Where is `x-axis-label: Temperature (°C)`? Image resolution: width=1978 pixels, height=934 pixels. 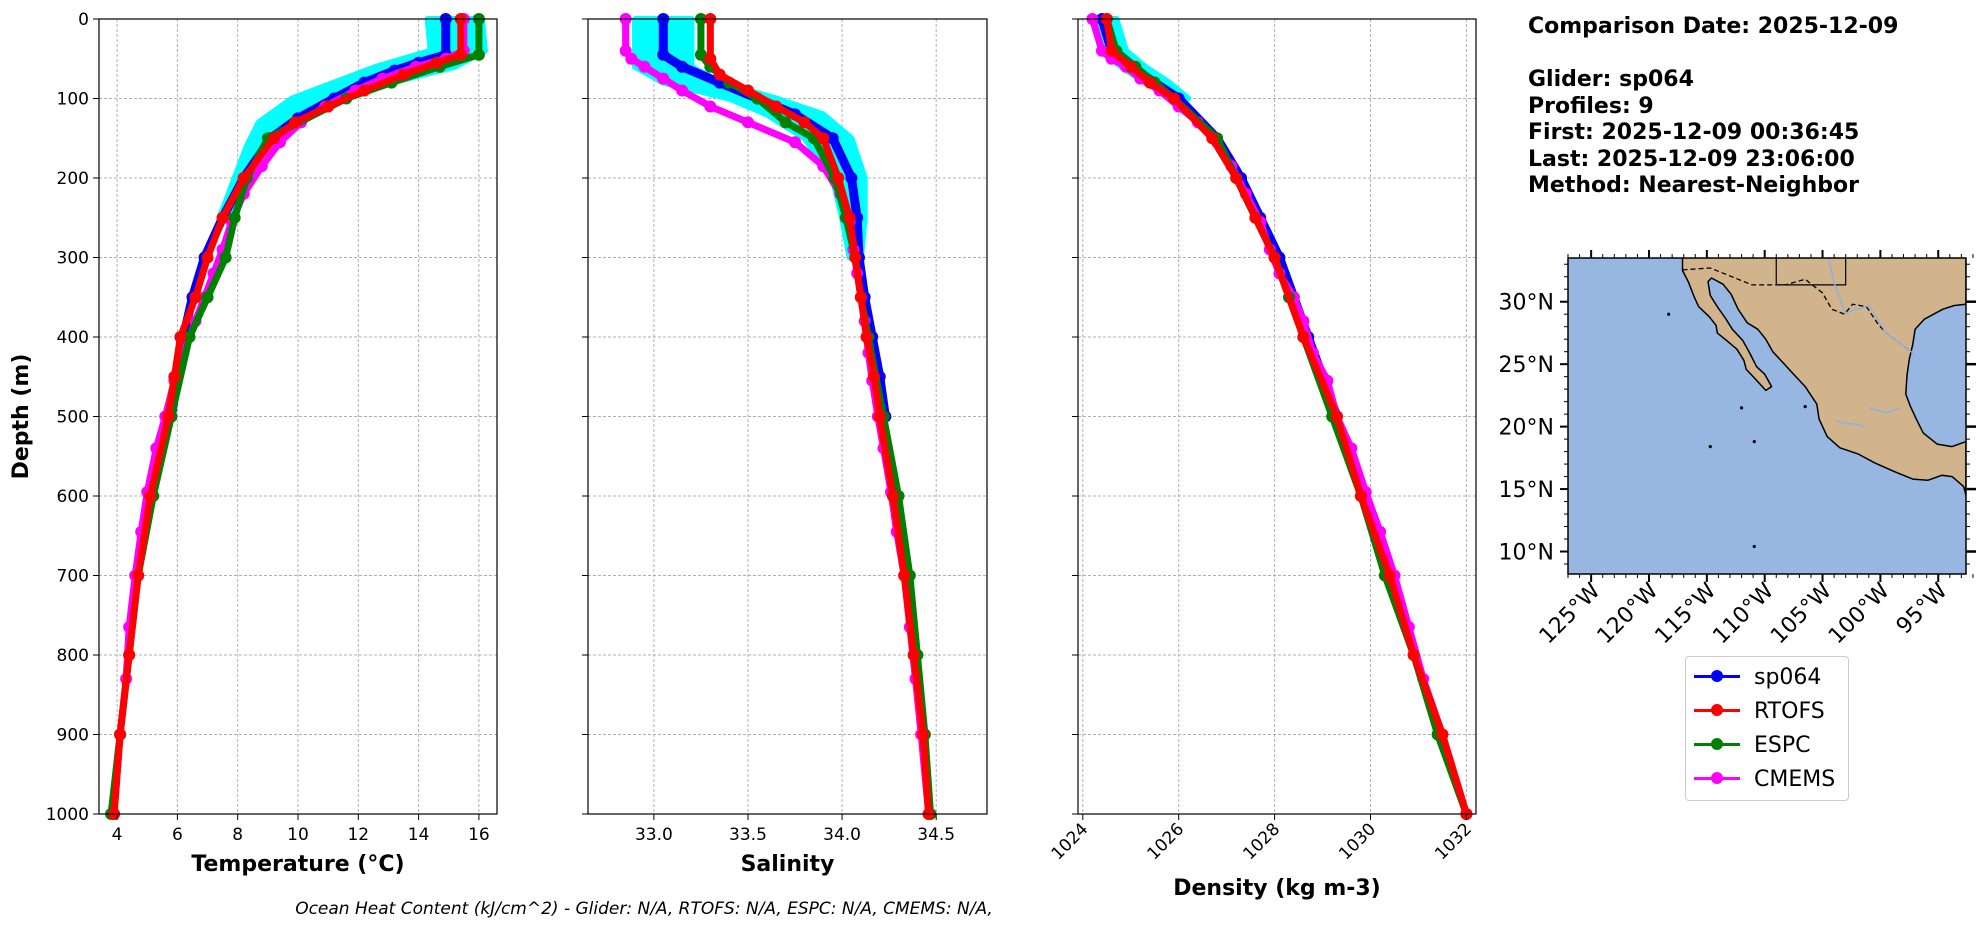 x-axis-label: Temperature (°C) is located at coordinates (297, 864).